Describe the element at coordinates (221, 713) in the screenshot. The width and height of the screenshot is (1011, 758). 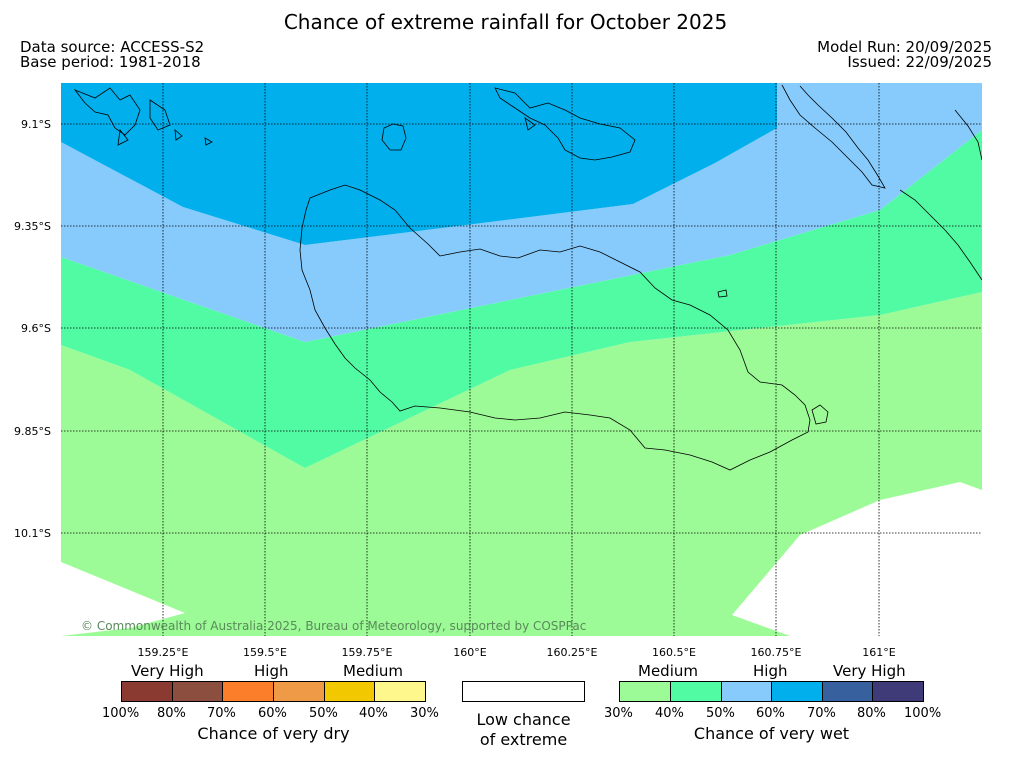
I see `dry-tick: 70%` at that location.